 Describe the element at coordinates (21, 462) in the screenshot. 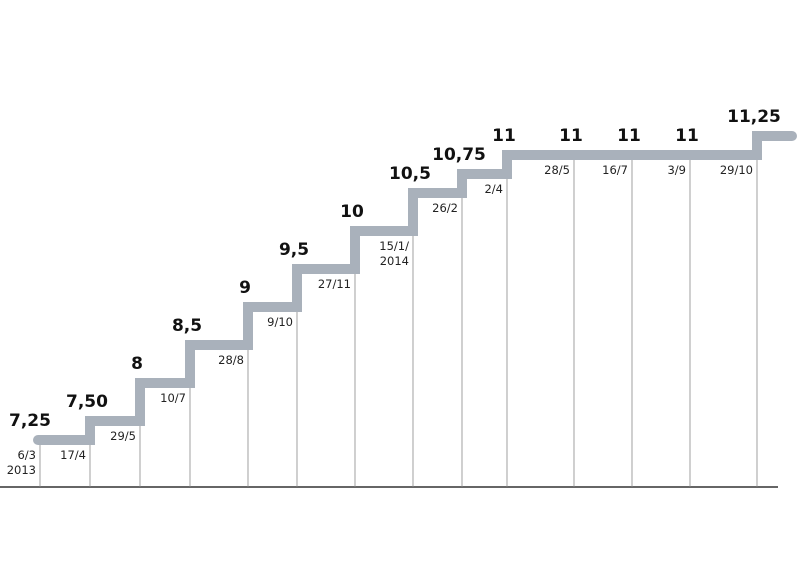

I see `date-label: 6/3 2013` at that location.